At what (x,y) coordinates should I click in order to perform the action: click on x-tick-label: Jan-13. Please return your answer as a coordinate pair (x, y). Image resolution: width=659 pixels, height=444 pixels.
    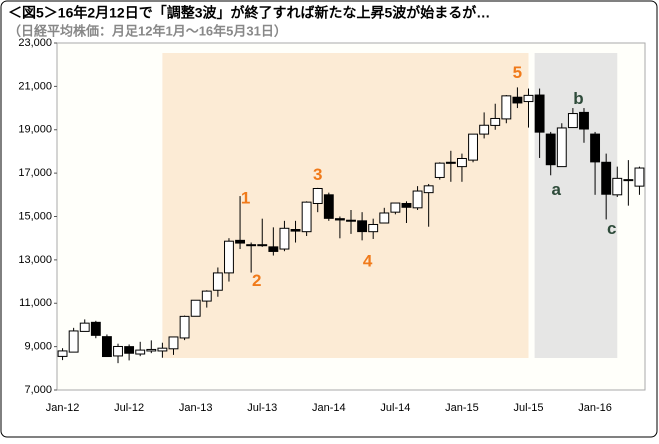
    Looking at the image, I should click on (196, 408).